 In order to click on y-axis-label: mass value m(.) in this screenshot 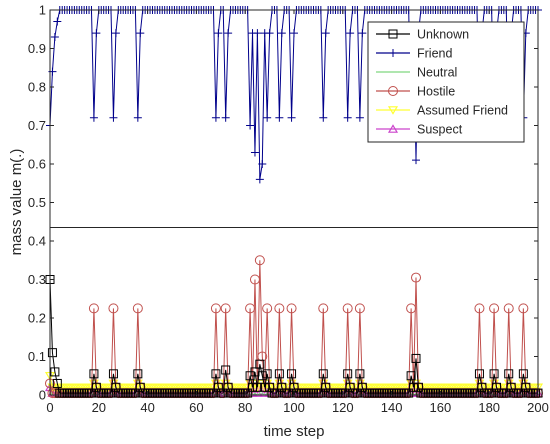, I will do `click(16, 202)`.